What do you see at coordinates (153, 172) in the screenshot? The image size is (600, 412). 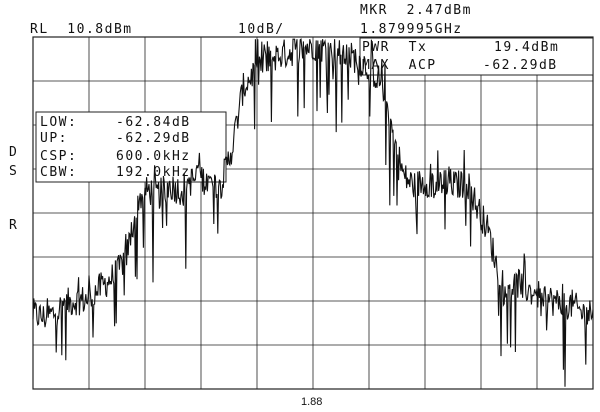 I see `cbw-value: 192.0kHz` at bounding box center [153, 172].